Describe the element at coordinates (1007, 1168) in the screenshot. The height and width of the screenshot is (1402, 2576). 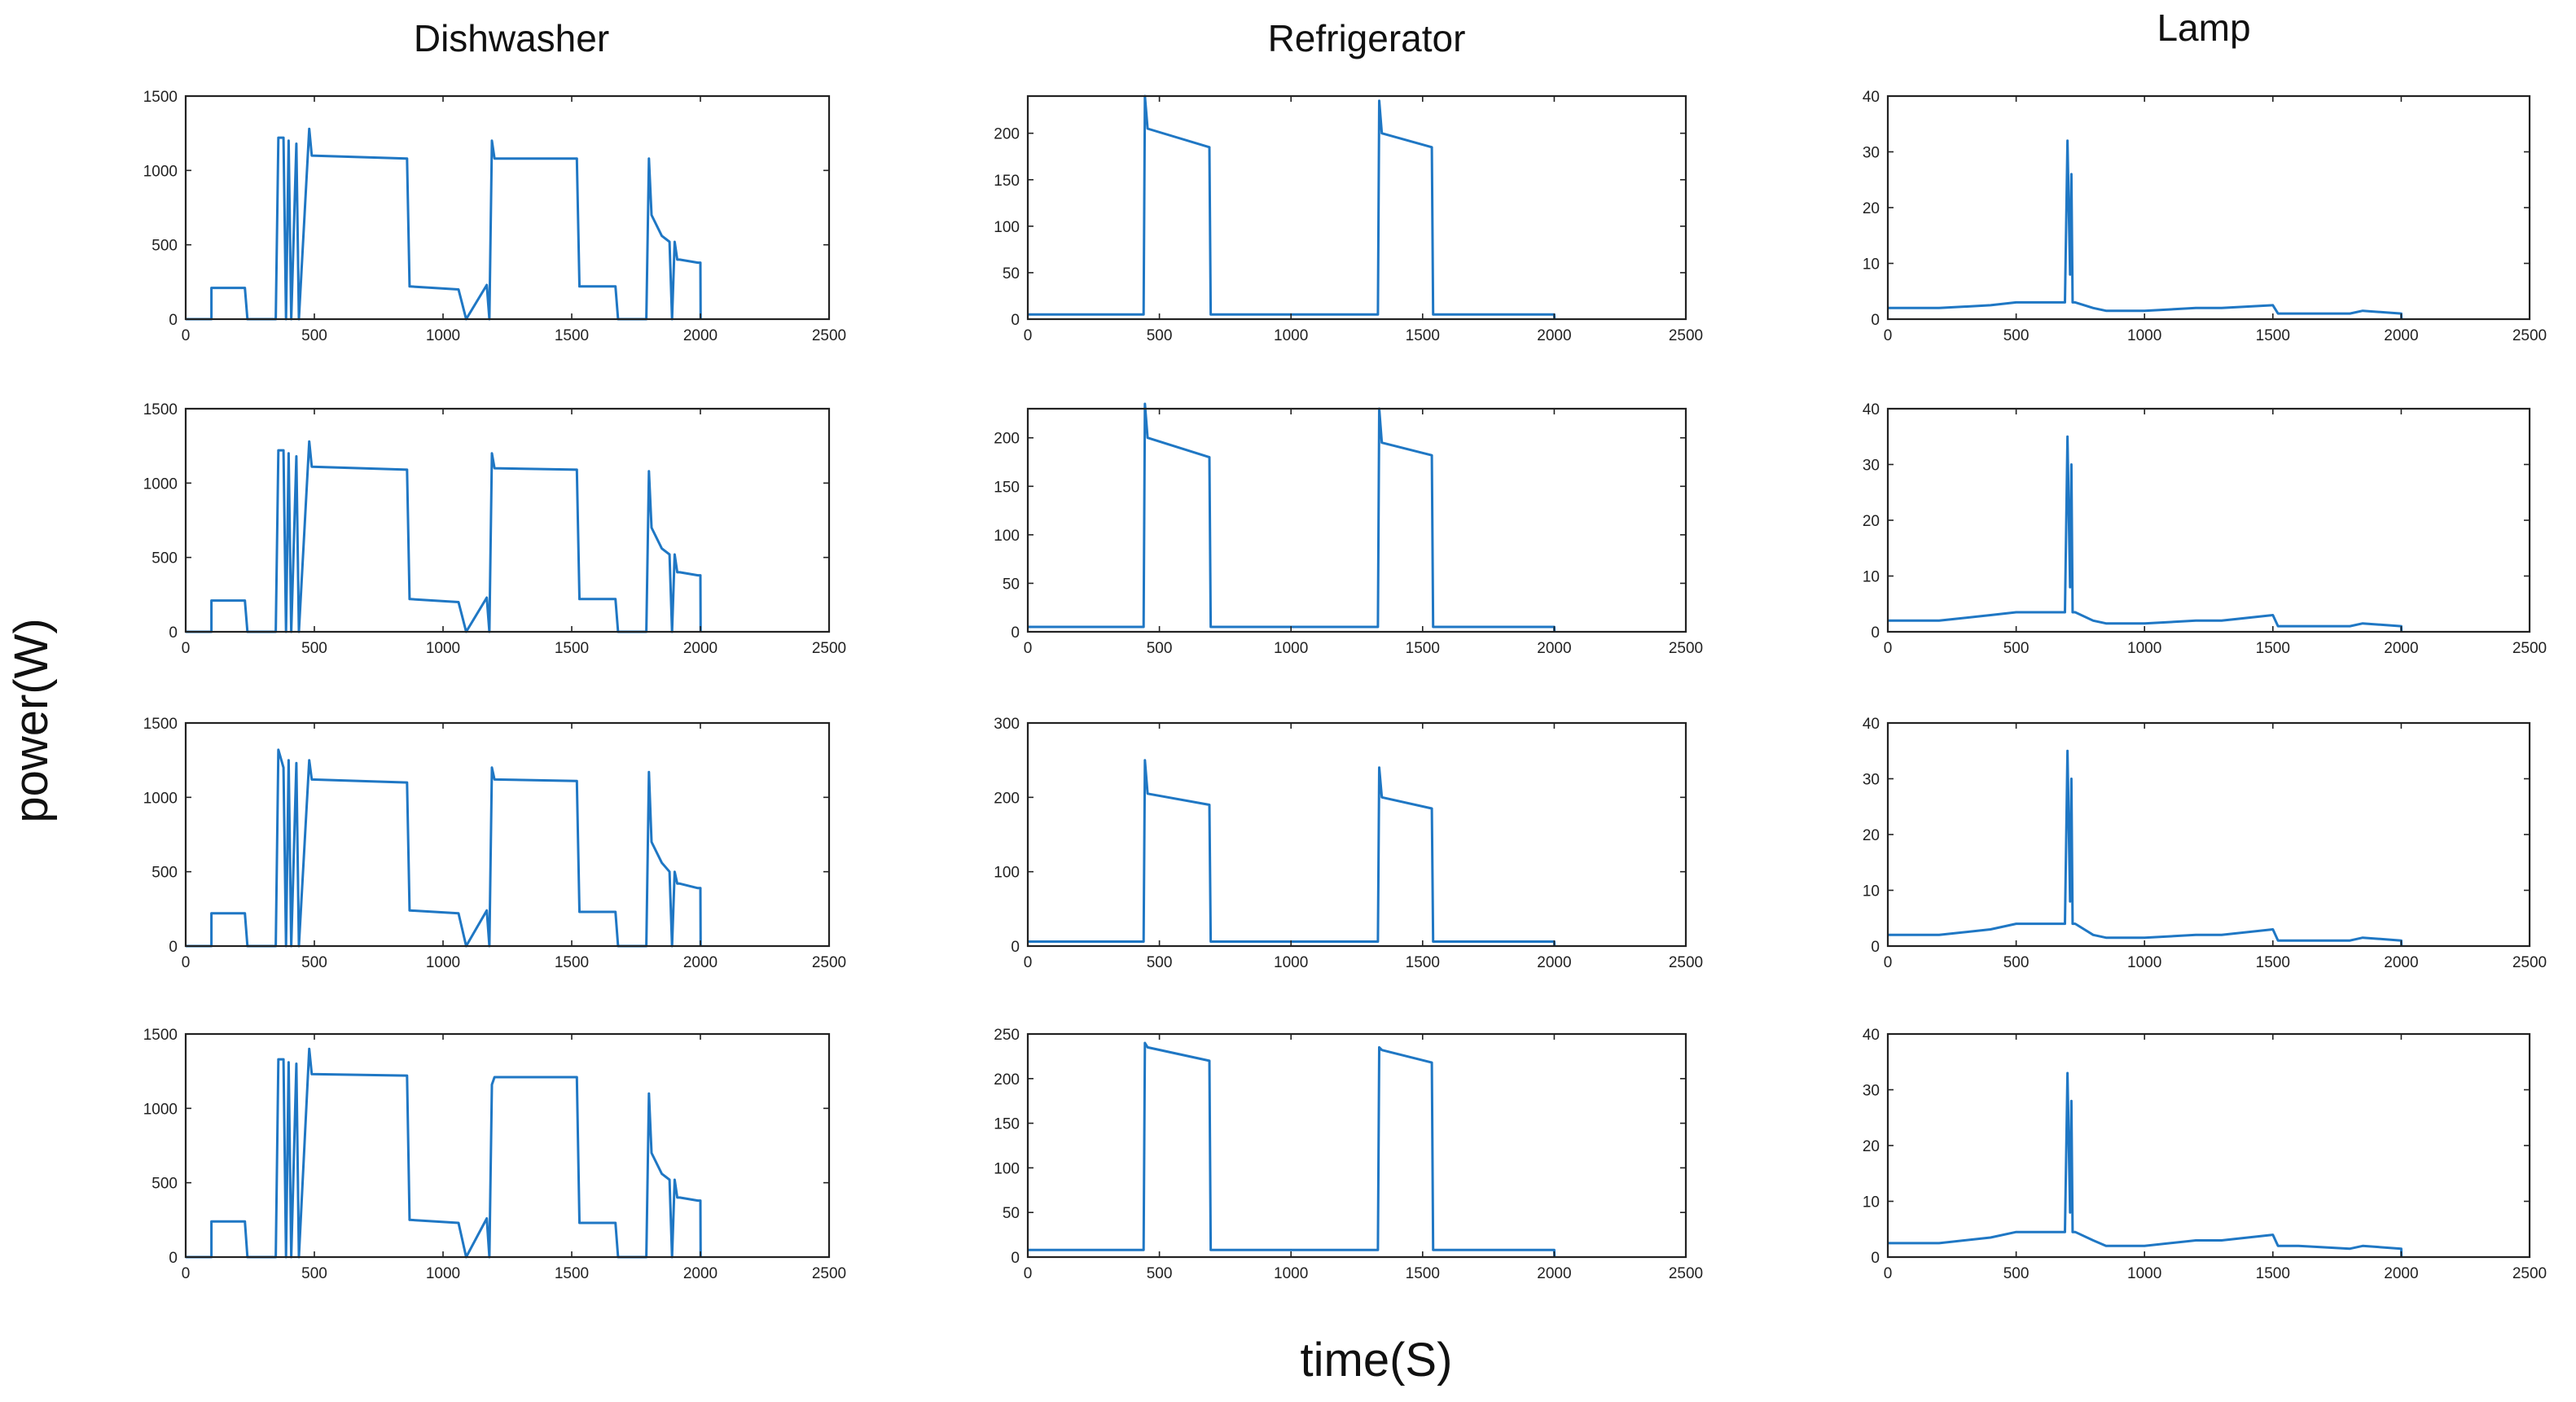
I see `y-tick-label-refrigerator-4-100: 100` at that location.